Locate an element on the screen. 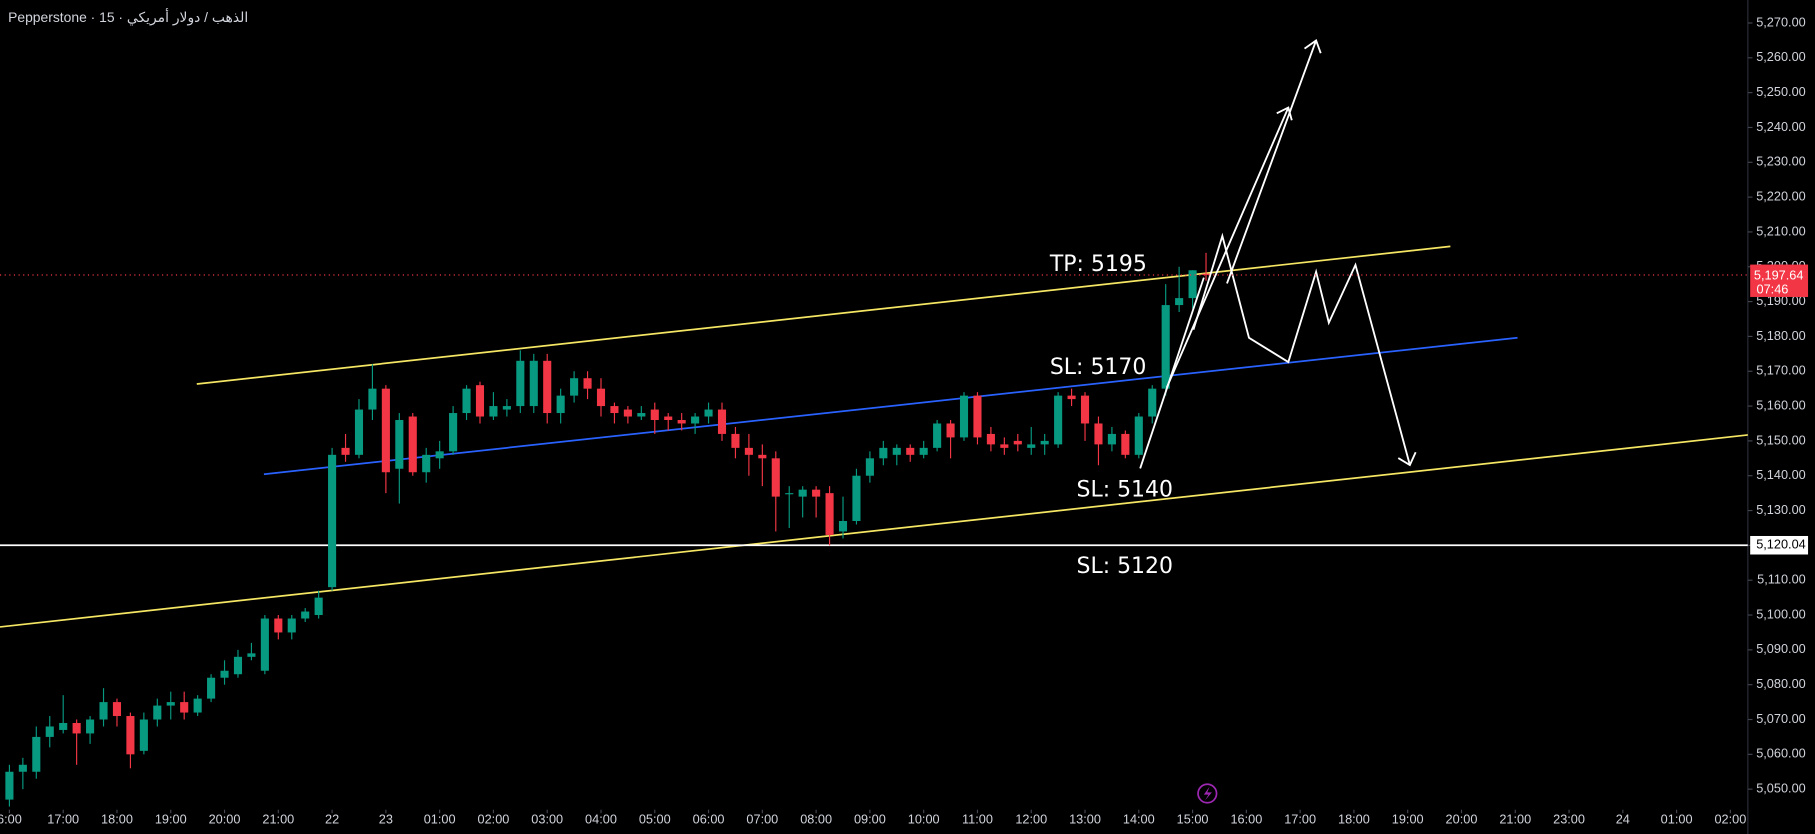  alert-bolt is located at coordinates (1207, 793).